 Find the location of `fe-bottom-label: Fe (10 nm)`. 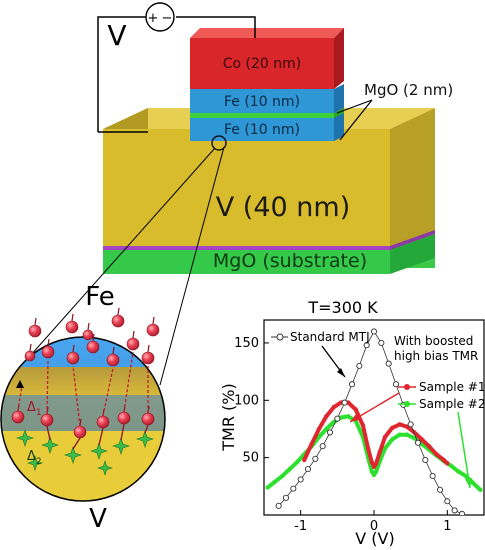

fe-bottom-label: Fe (10 nm) is located at coordinates (262, 130).